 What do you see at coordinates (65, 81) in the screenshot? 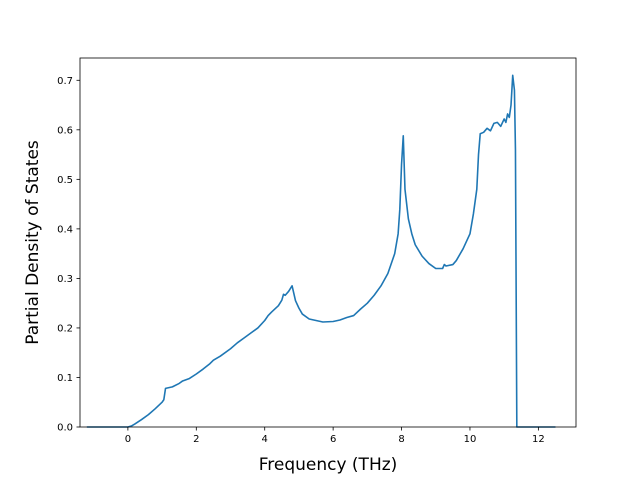
I see `y-tick-label: 0.7` at bounding box center [65, 81].